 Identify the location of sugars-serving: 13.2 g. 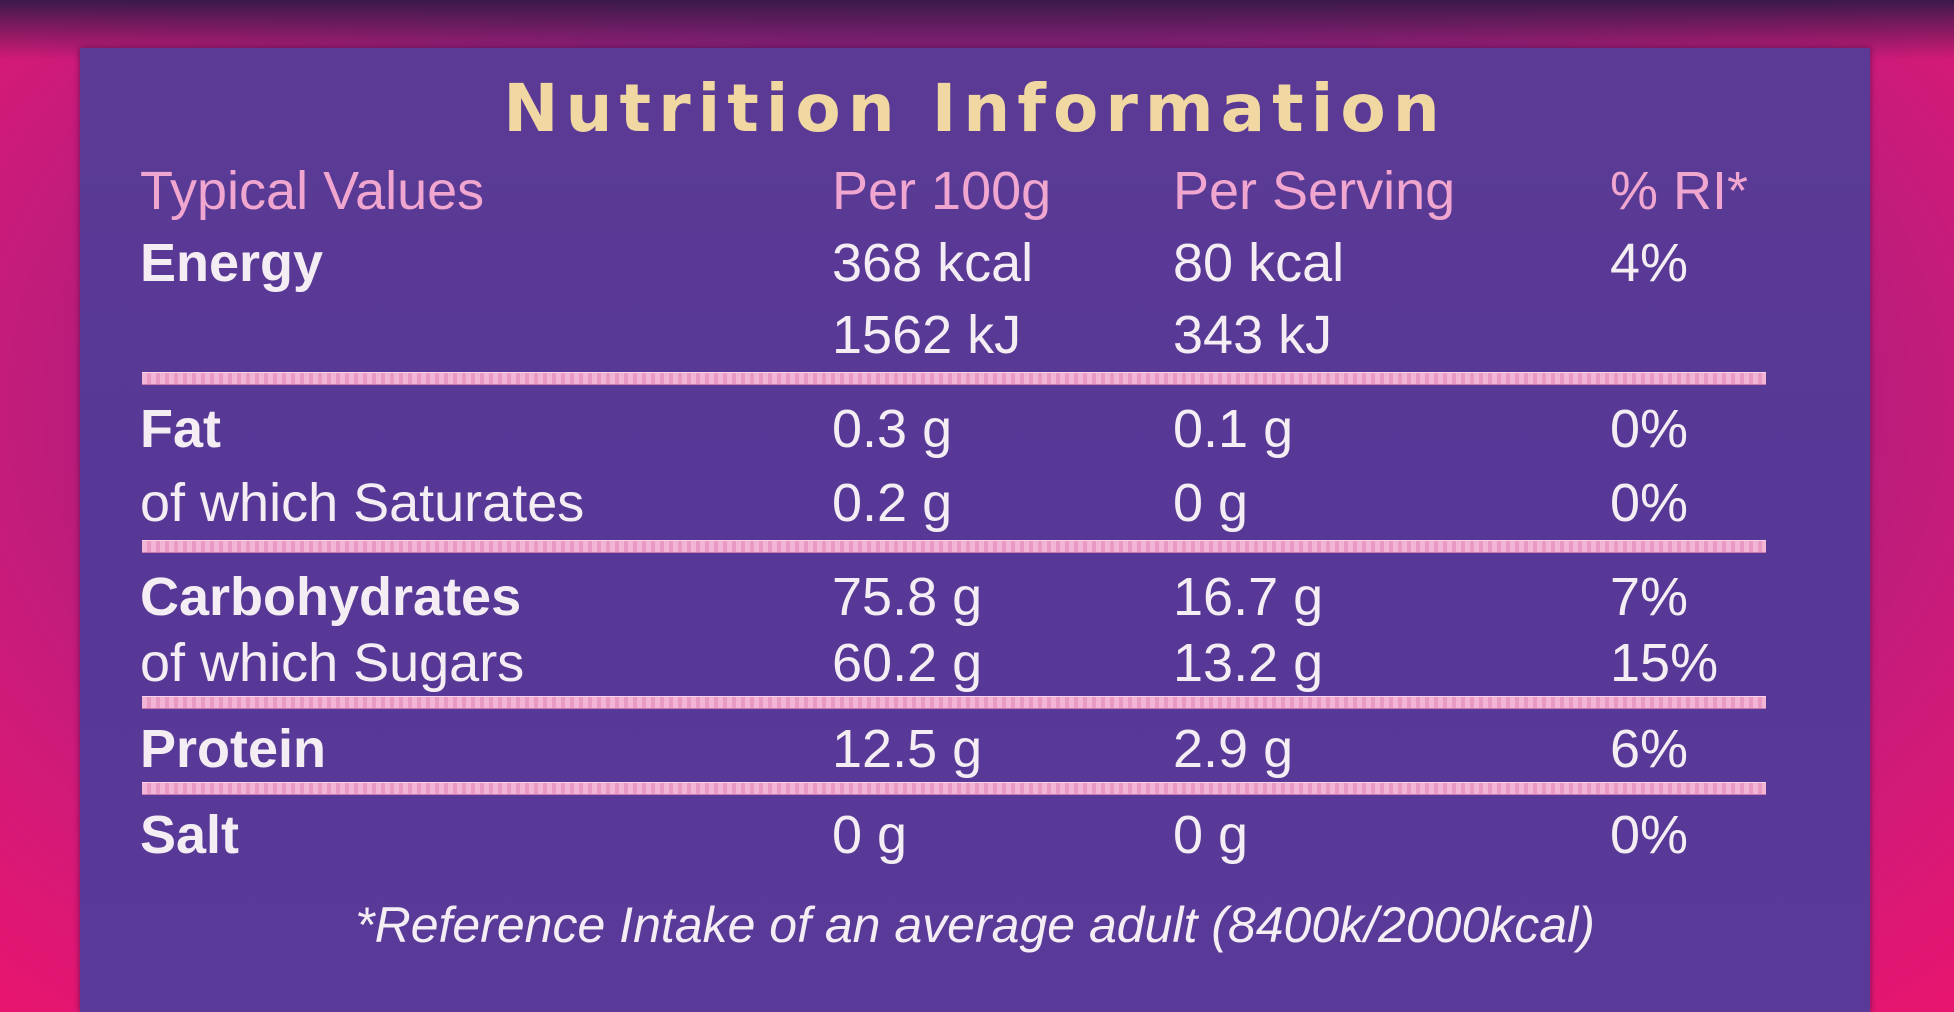
(1248, 663).